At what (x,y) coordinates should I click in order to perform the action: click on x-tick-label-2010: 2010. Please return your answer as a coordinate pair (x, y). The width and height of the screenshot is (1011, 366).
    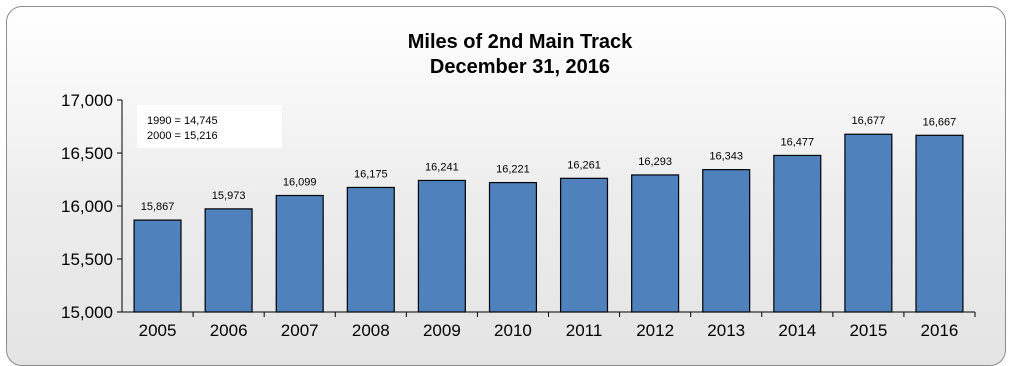
    Looking at the image, I should click on (513, 330).